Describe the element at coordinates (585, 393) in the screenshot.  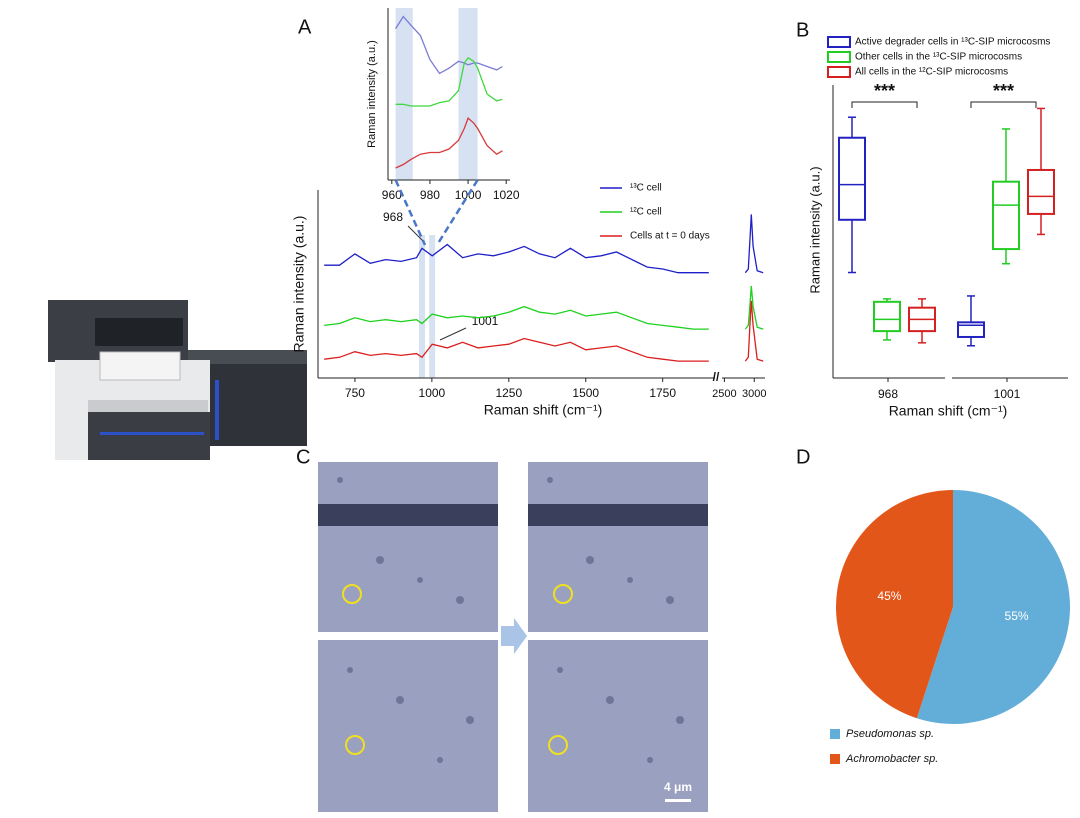
I see `x-tick-label: 1500` at that location.